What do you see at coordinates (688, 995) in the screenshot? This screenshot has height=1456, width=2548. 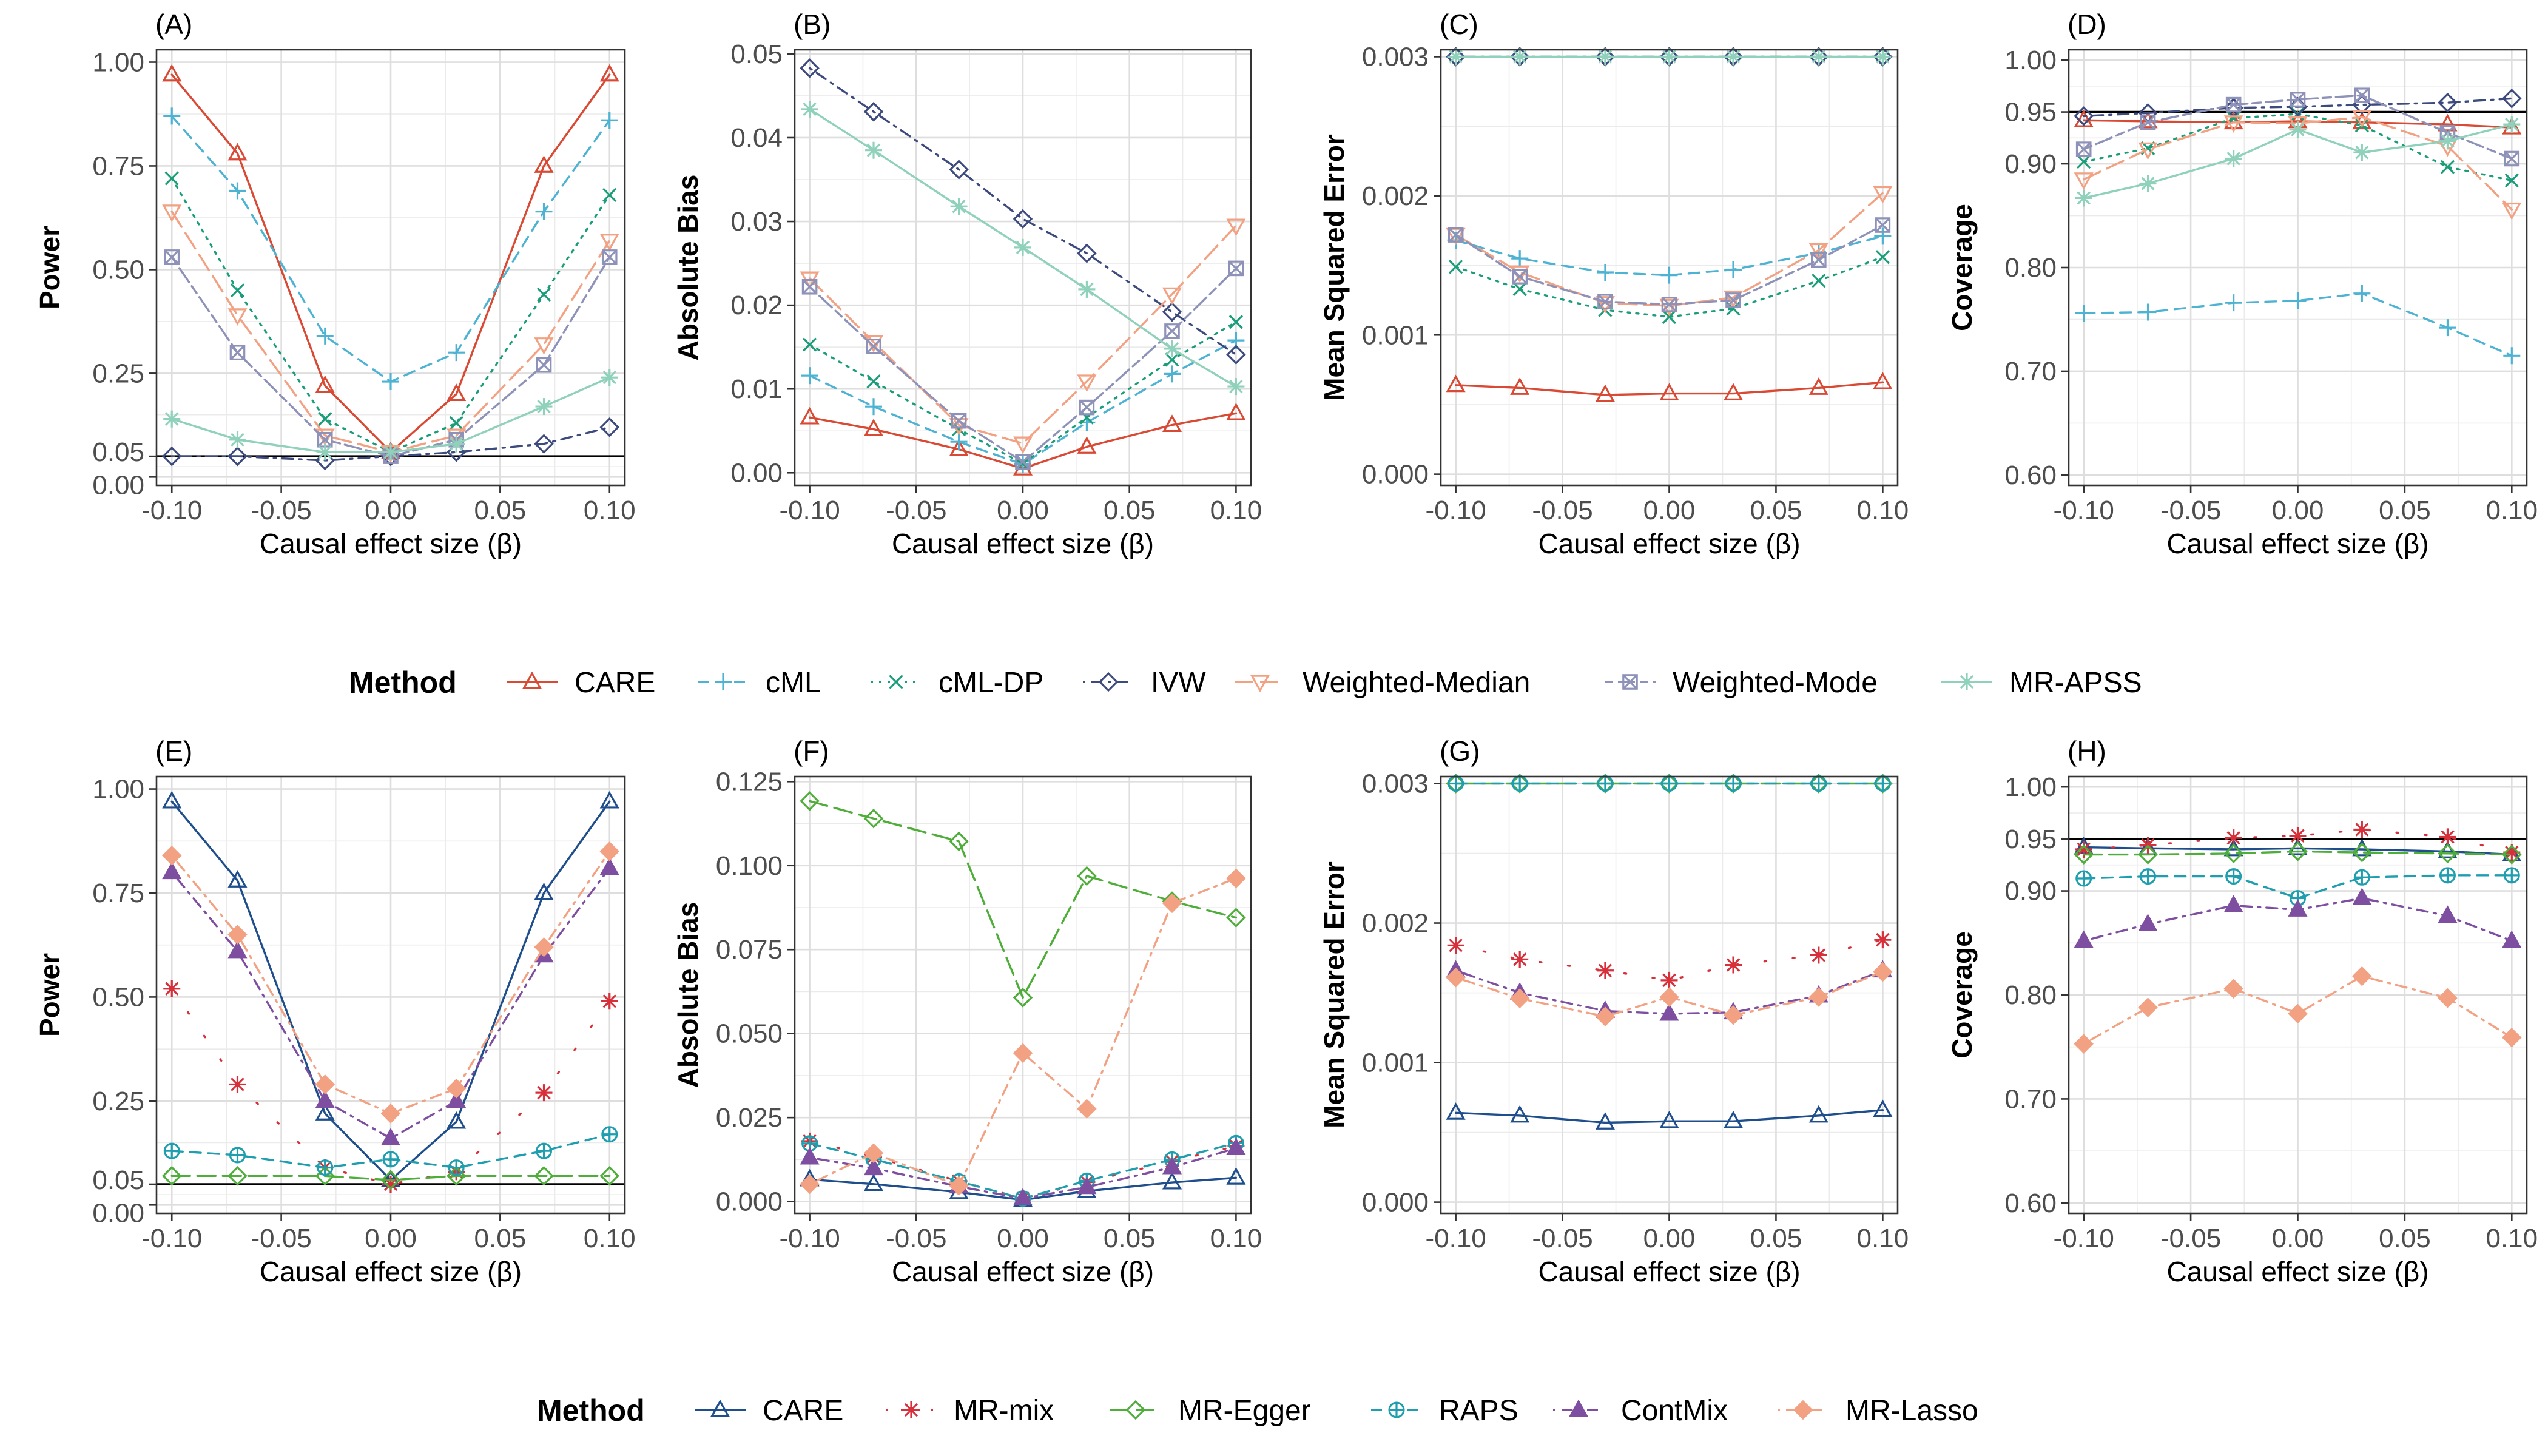 I see `y-axis-label: Absolute Bias` at bounding box center [688, 995].